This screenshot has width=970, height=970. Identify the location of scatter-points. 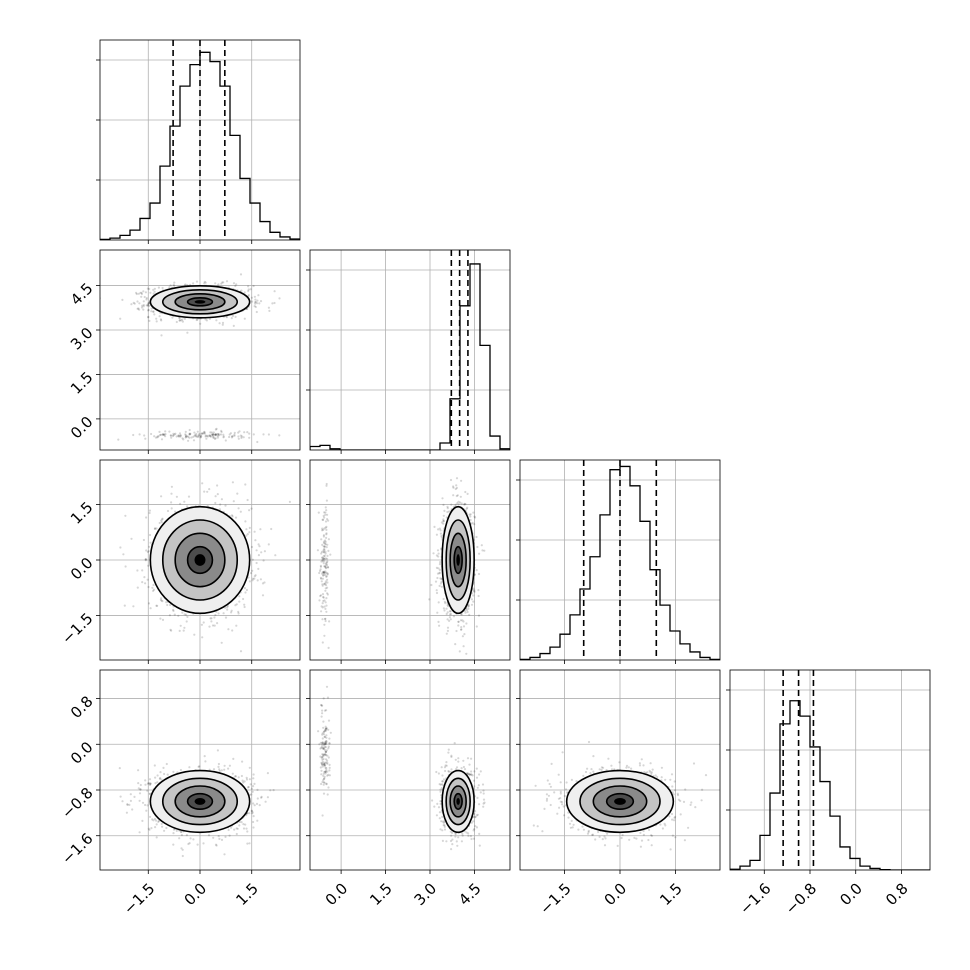
(401, 768).